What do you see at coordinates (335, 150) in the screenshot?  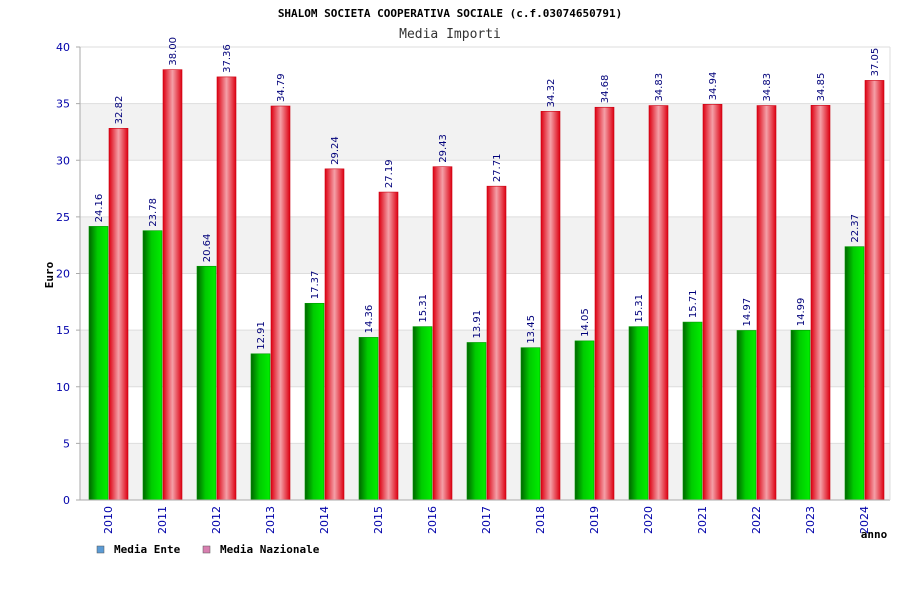 I see `data-label: 29.24` at bounding box center [335, 150].